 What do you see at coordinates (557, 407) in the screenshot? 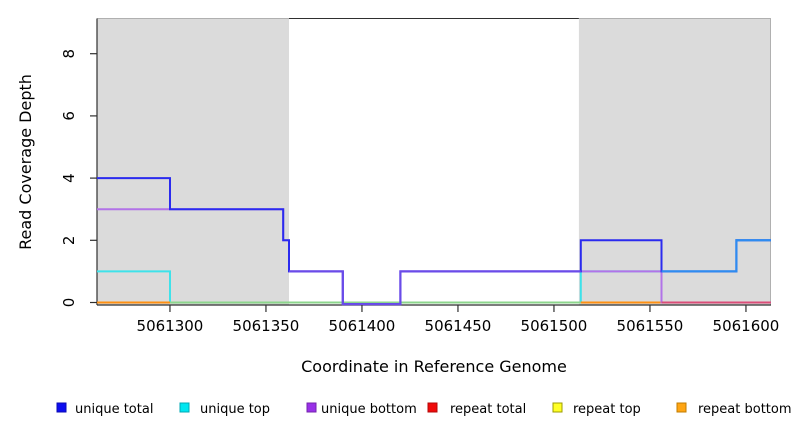
I see `legend-swatch-repeat-top` at bounding box center [557, 407].